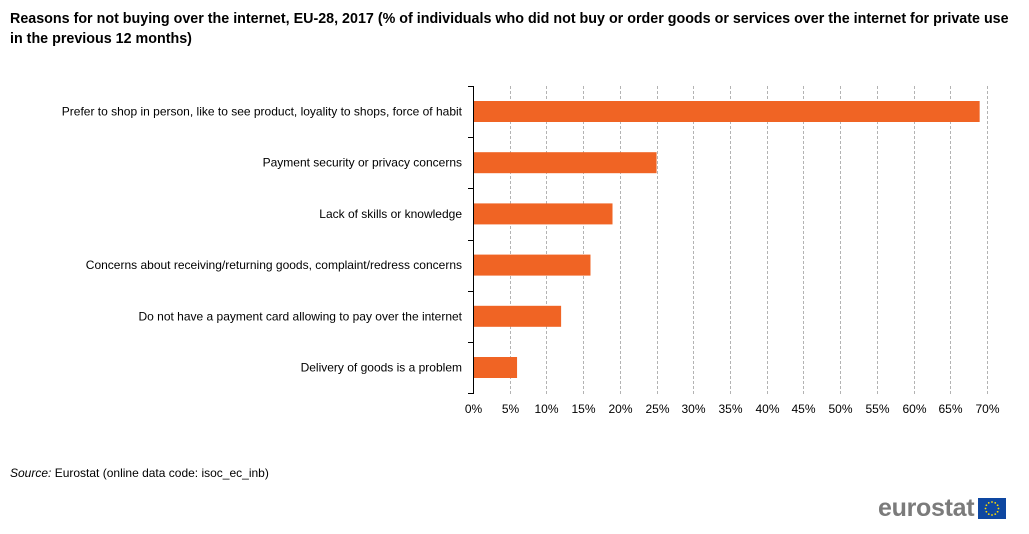  What do you see at coordinates (992, 508) in the screenshot?
I see `eu-flag-icon` at bounding box center [992, 508].